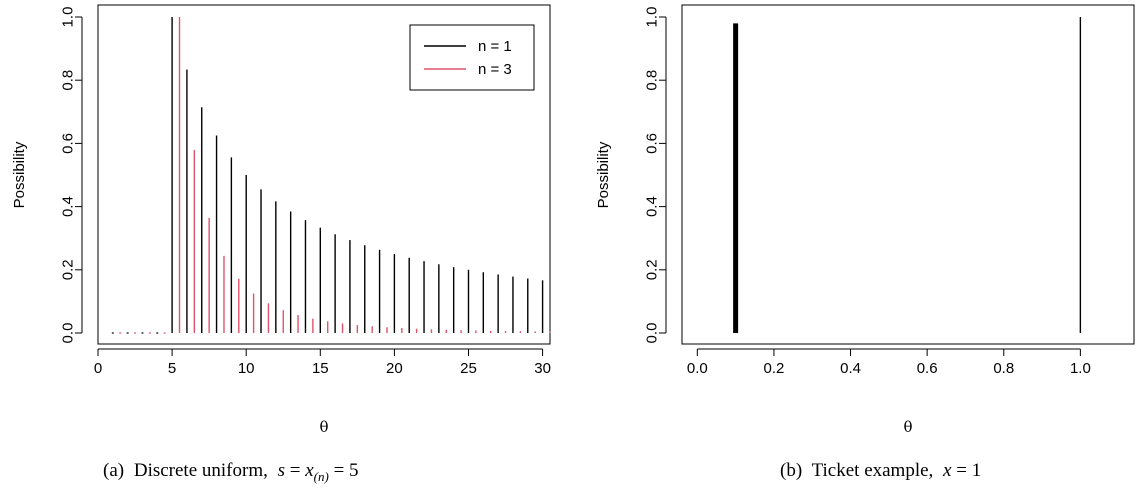  What do you see at coordinates (295, 470) in the screenshot?
I see `caption-a-eq: =` at bounding box center [295, 470].